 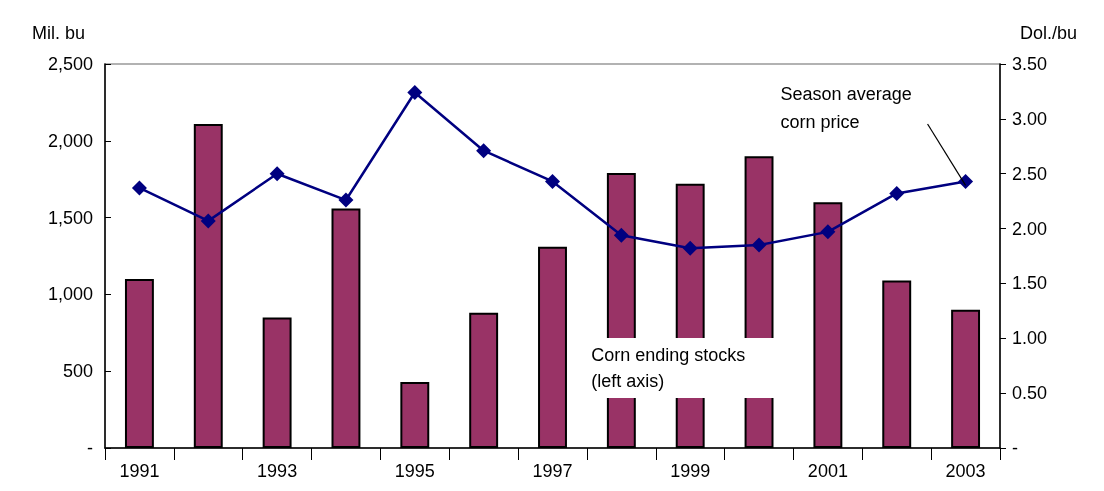 I want to click on y-tick-label: 2,000, so click(x=70, y=140).